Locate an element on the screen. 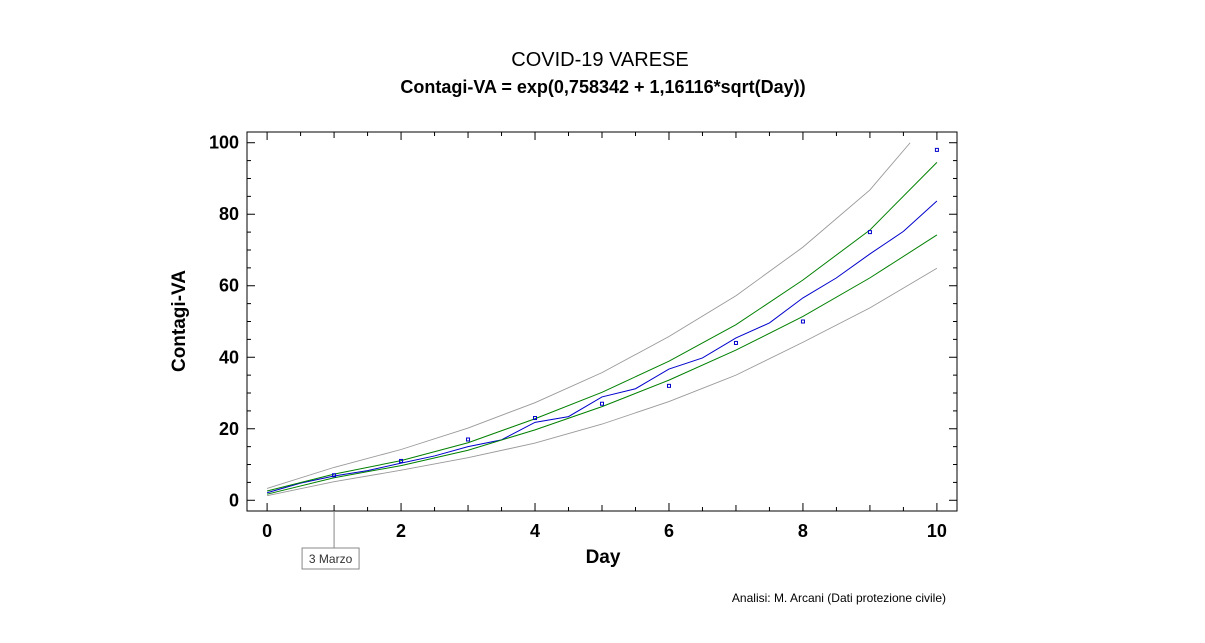 Image resolution: width=1205 pixels, height=643 pixels. x-tick-label: 10 is located at coordinates (937, 531).